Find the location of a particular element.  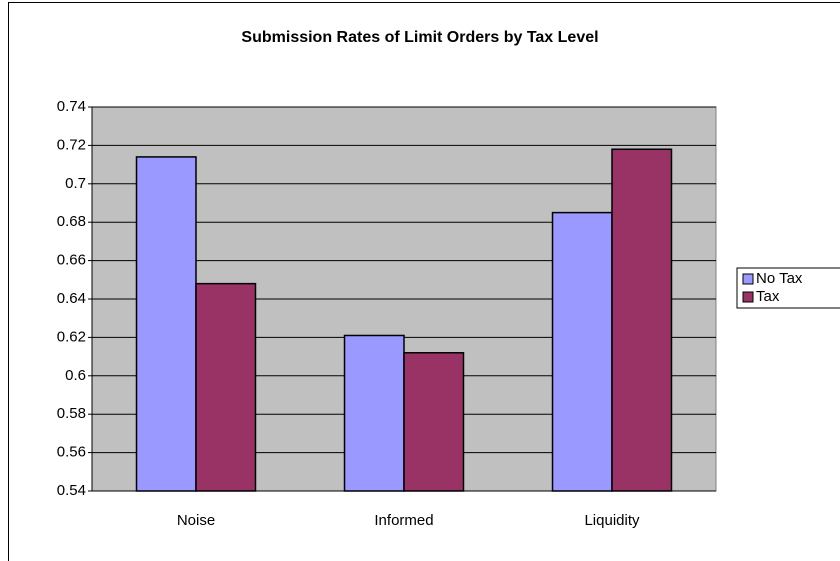

legend-box is located at coordinates (788, 288).